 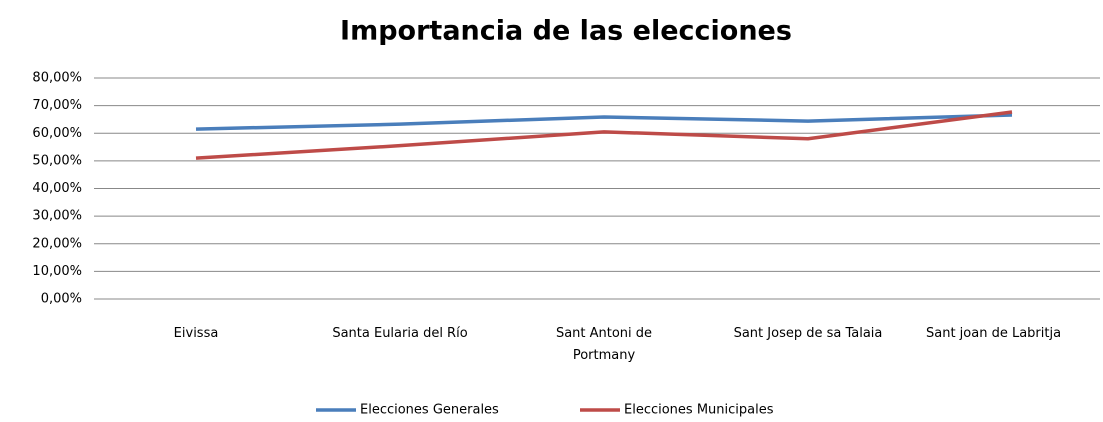 I want to click on x-tick-label: Sant joan de Labritja, so click(x=994, y=333).